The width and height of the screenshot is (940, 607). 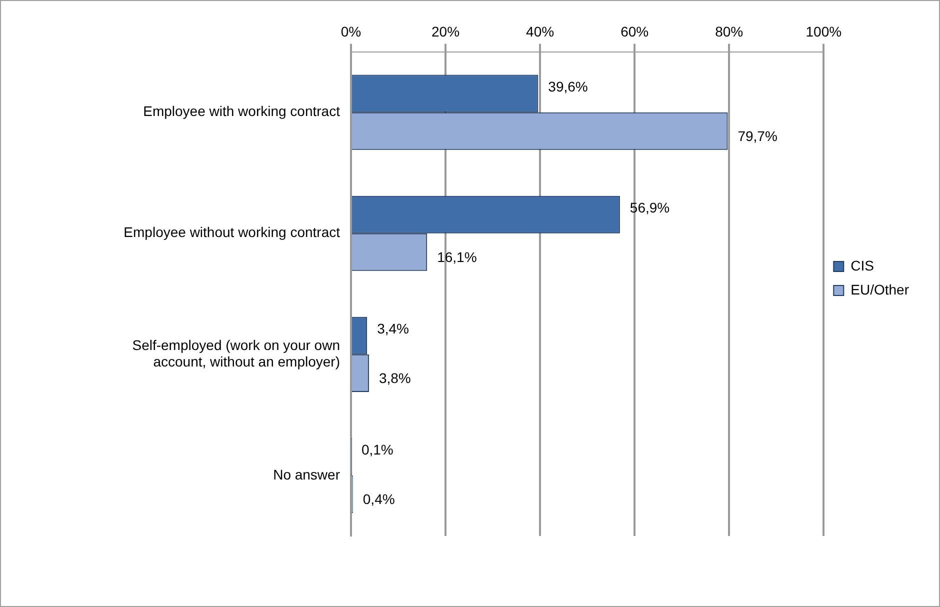 I want to click on data-label: 39,6%, so click(x=568, y=86).